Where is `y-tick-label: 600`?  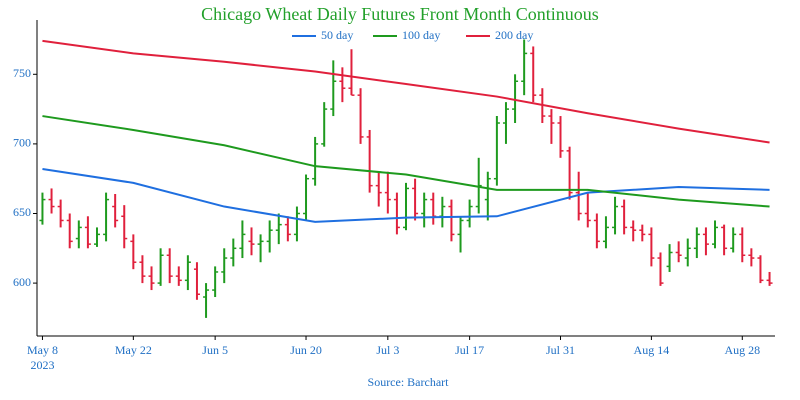 y-tick-label: 600 is located at coordinates (22, 282).